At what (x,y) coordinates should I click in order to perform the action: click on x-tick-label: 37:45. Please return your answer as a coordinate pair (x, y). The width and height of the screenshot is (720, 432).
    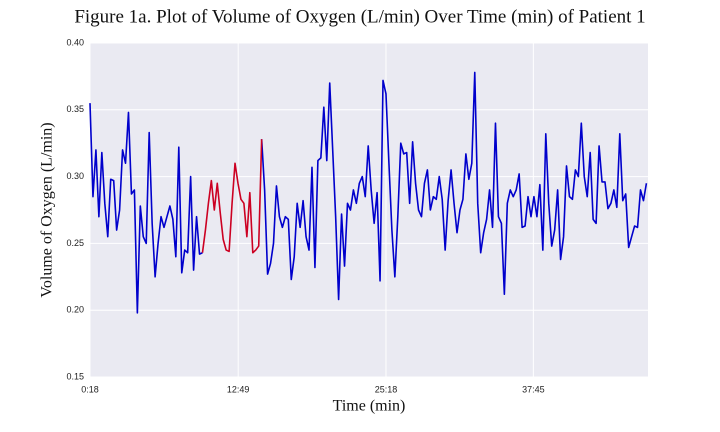
    Looking at the image, I should click on (533, 389).